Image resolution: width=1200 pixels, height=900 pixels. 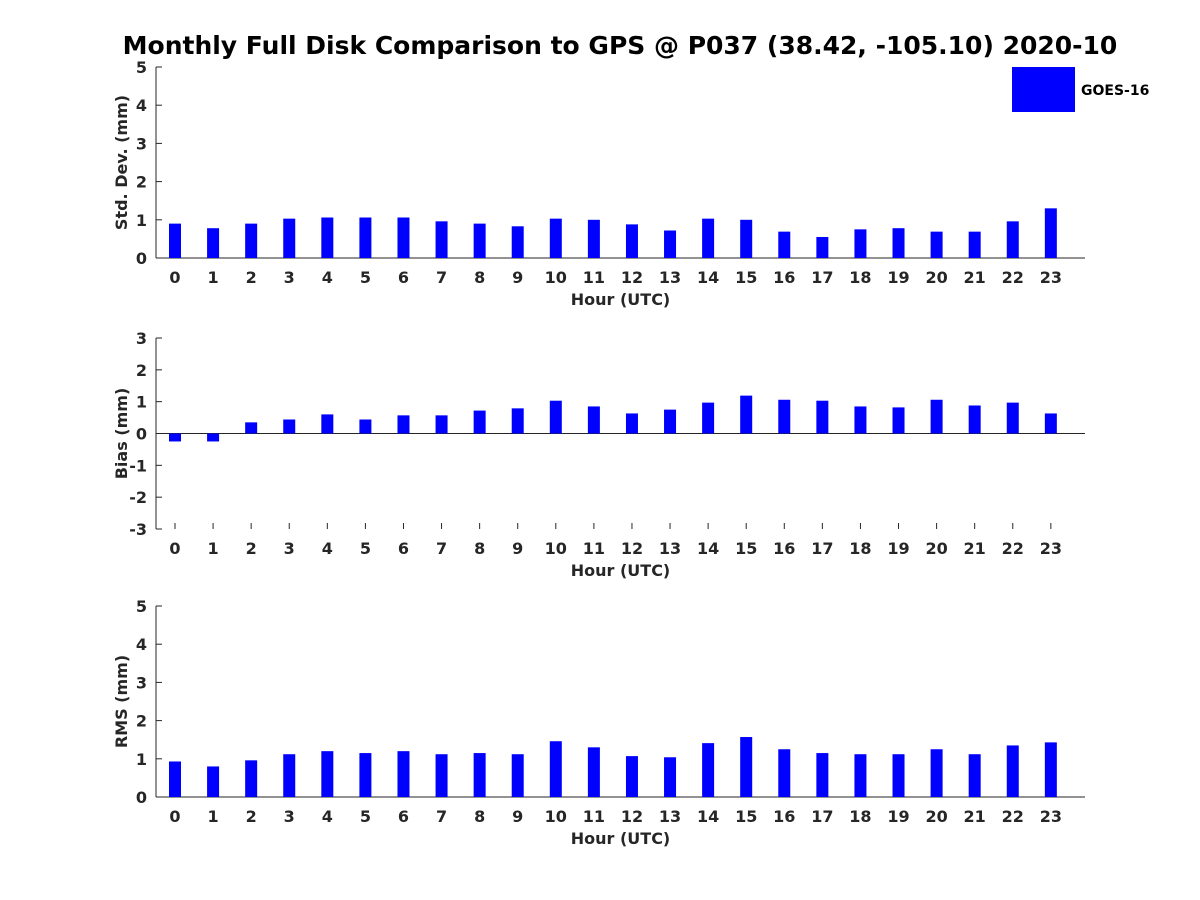 What do you see at coordinates (174, 548) in the screenshot?
I see `bias-x-tick-label: 0` at bounding box center [174, 548].